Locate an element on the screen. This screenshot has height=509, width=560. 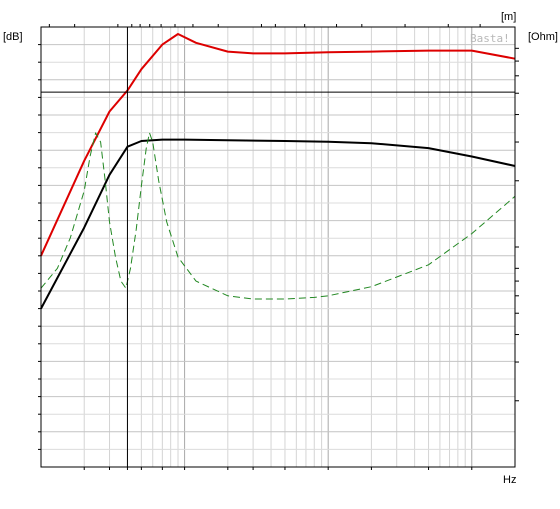
left-axis-unit: [dB] is located at coordinates (13, 37).